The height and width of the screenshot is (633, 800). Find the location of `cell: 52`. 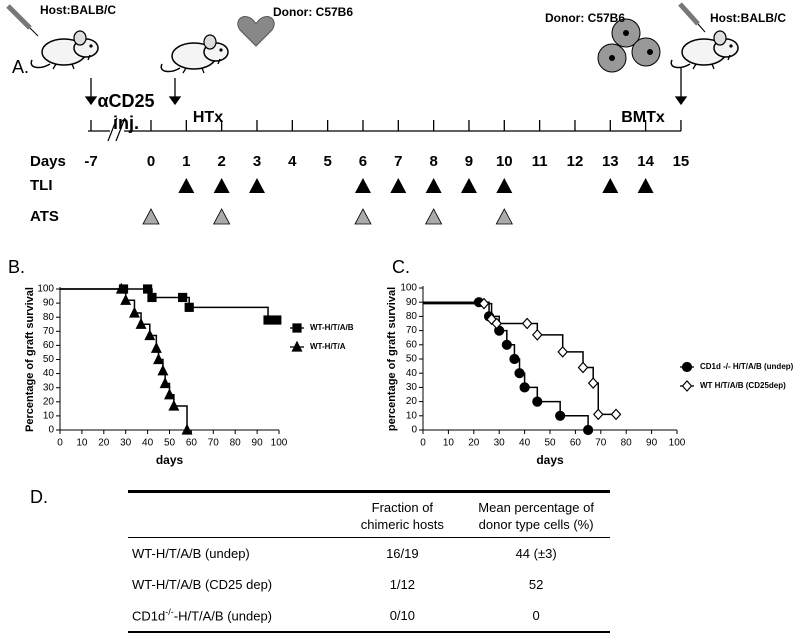

cell: 52 is located at coordinates (536, 584).